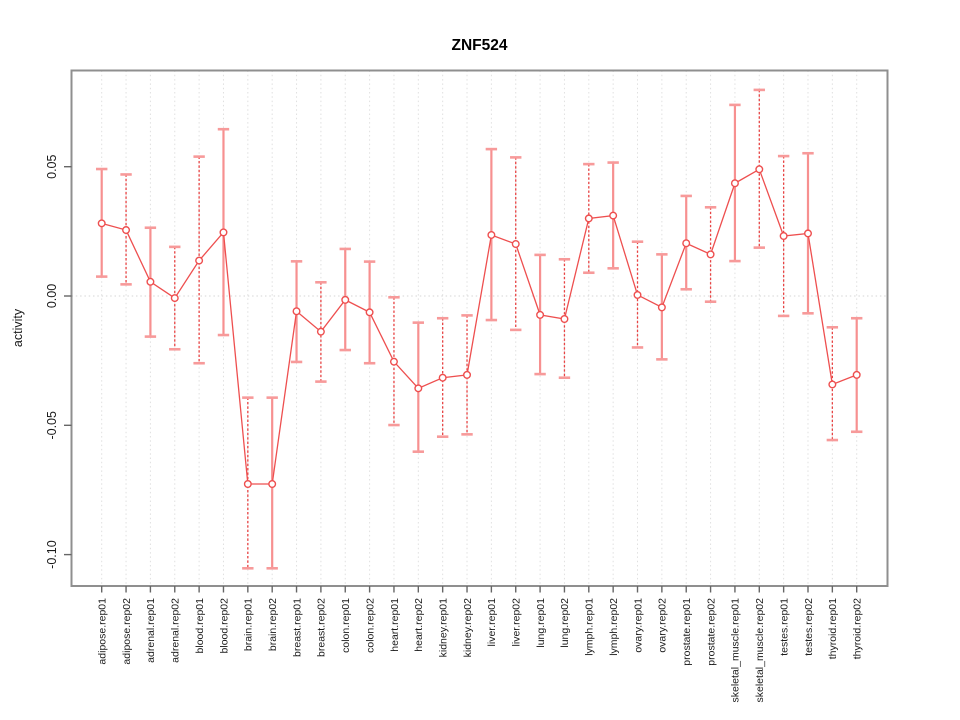 Image resolution: width=960 pixels, height=720 pixels. Describe the element at coordinates (833, 628) in the screenshot. I see `x-tick-label: thyroid.rep01` at that location.